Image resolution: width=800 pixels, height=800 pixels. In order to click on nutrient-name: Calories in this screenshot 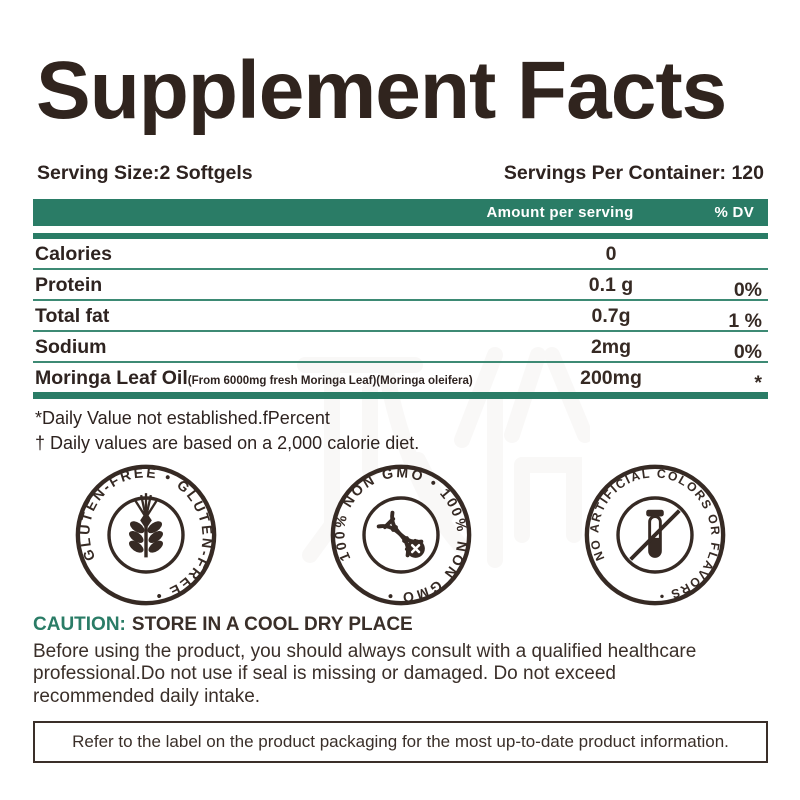, I will do `click(73, 254)`.